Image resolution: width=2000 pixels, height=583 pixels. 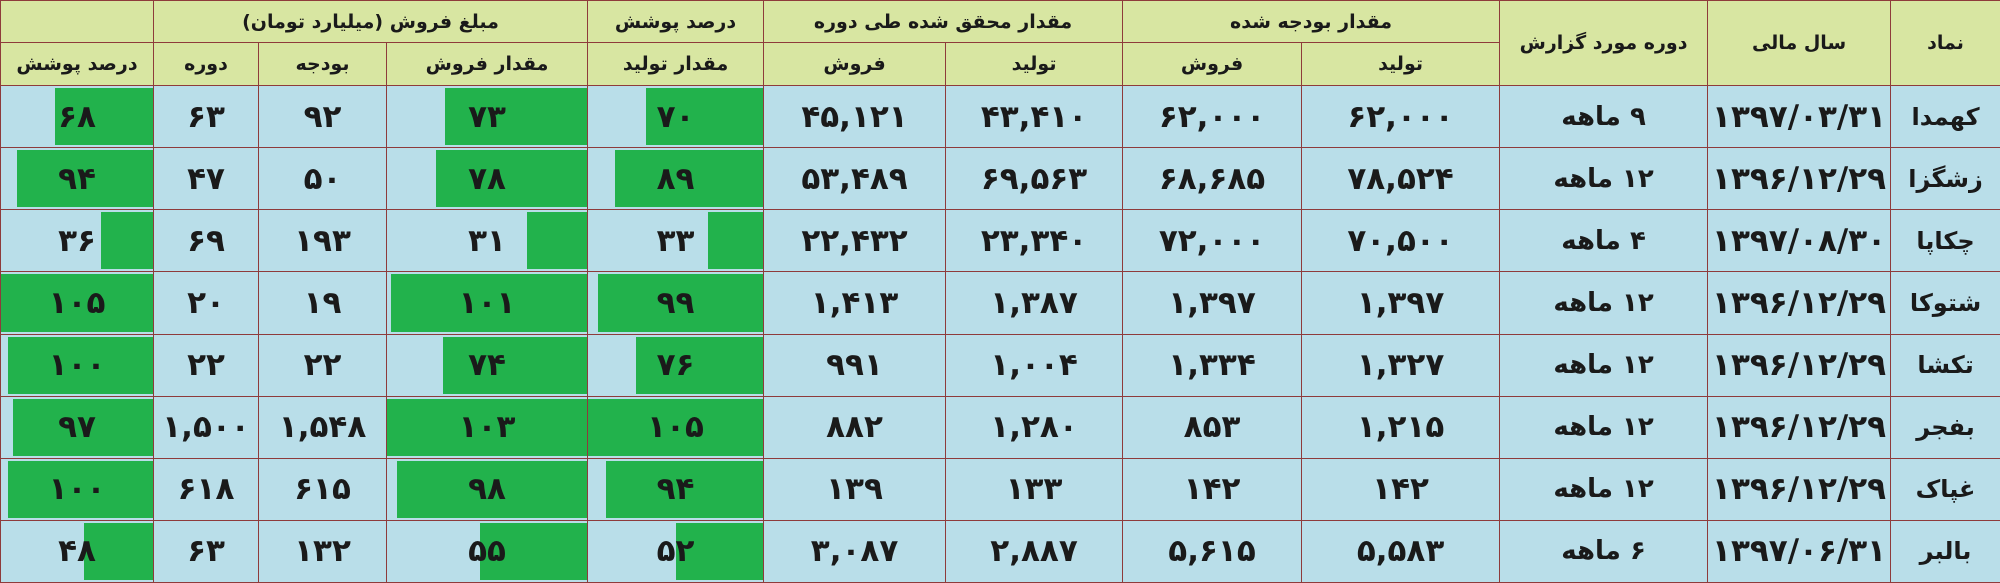 I want to click on cell-text: ۱۳۹, so click(x=854, y=489).